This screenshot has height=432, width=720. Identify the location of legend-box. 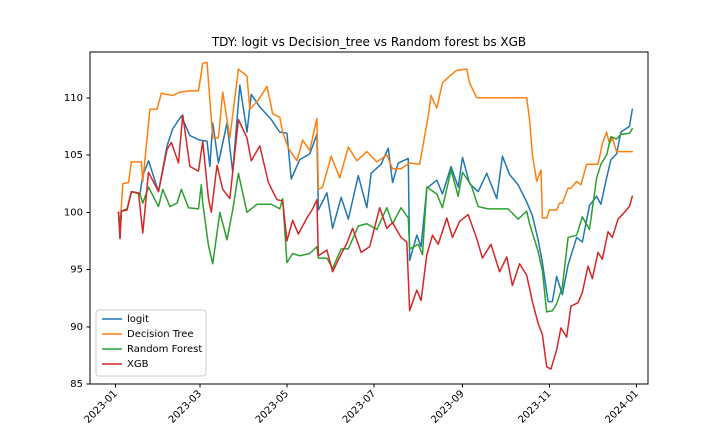
(151, 343).